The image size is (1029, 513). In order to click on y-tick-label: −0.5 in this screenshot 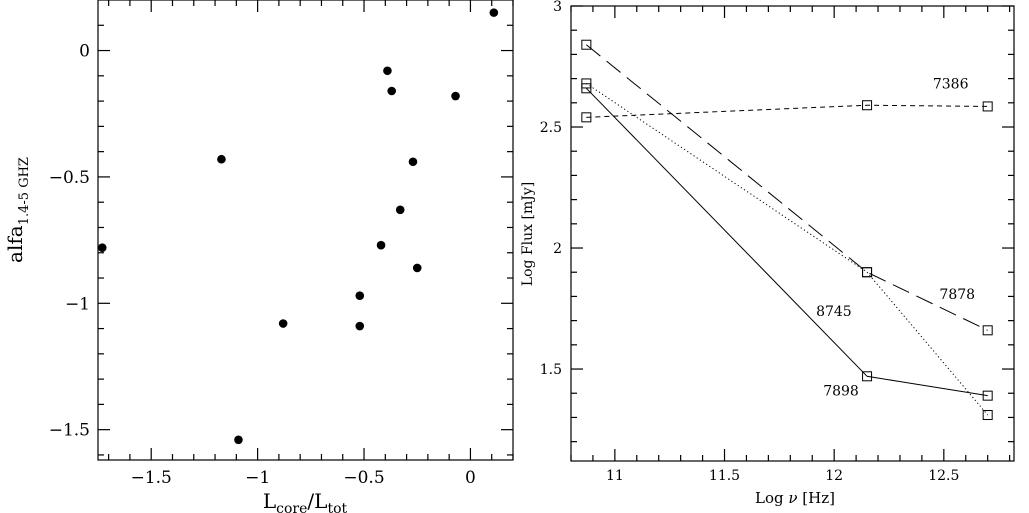, I will do `click(69, 178)`.